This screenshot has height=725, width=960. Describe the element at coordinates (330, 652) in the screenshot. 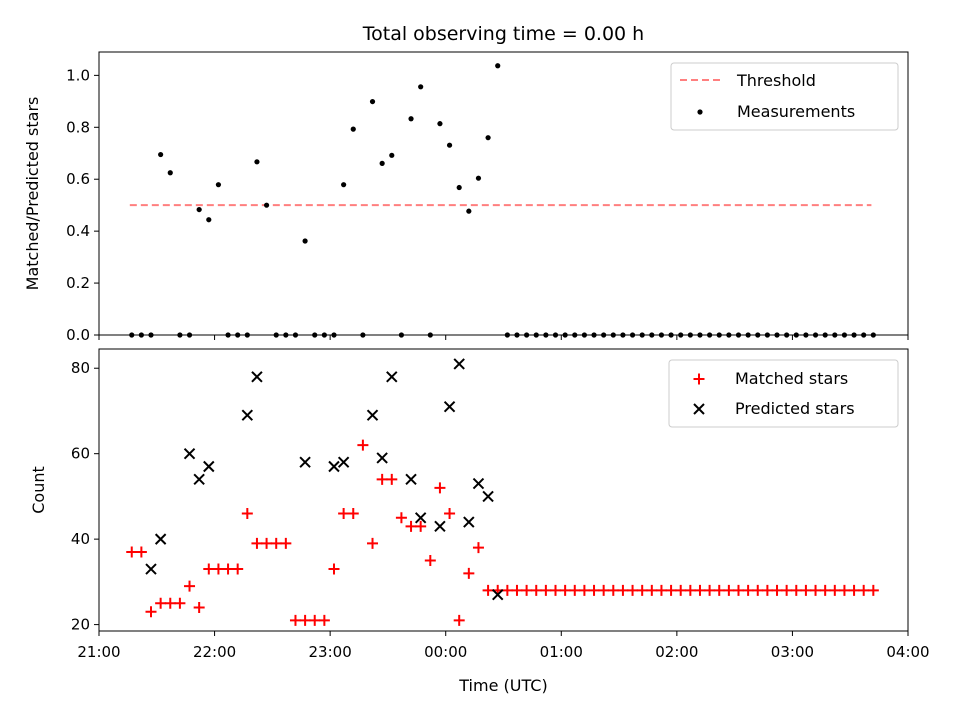

I see `x-tick-label: 23:00` at that location.